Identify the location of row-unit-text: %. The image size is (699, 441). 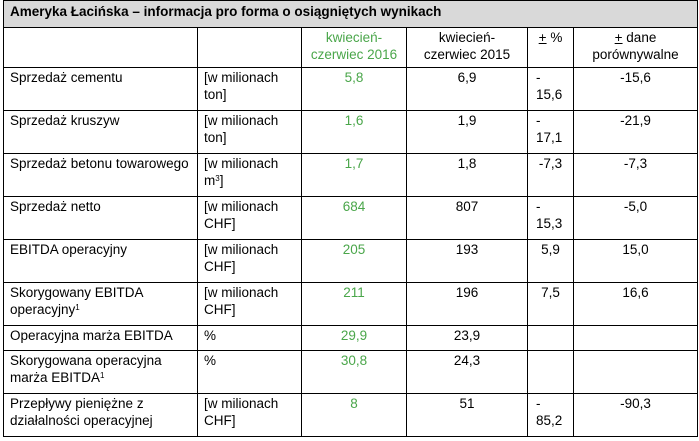
(210, 335).